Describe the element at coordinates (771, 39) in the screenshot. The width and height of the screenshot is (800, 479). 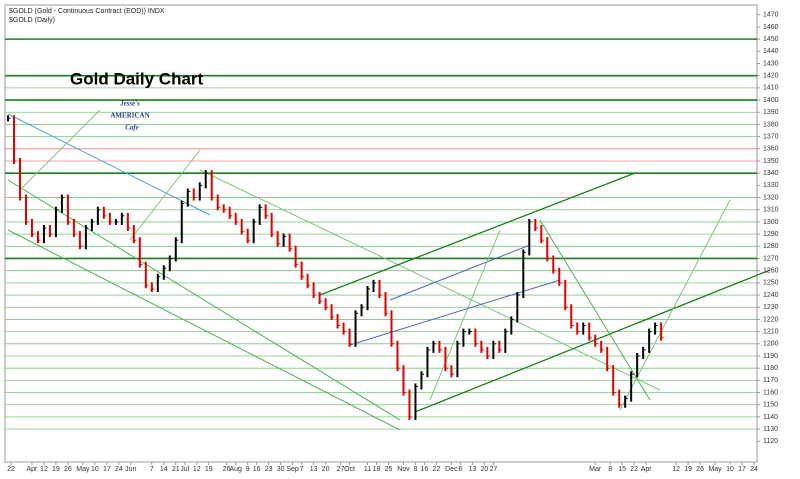
I see `y-tick-label: 1450` at that location.